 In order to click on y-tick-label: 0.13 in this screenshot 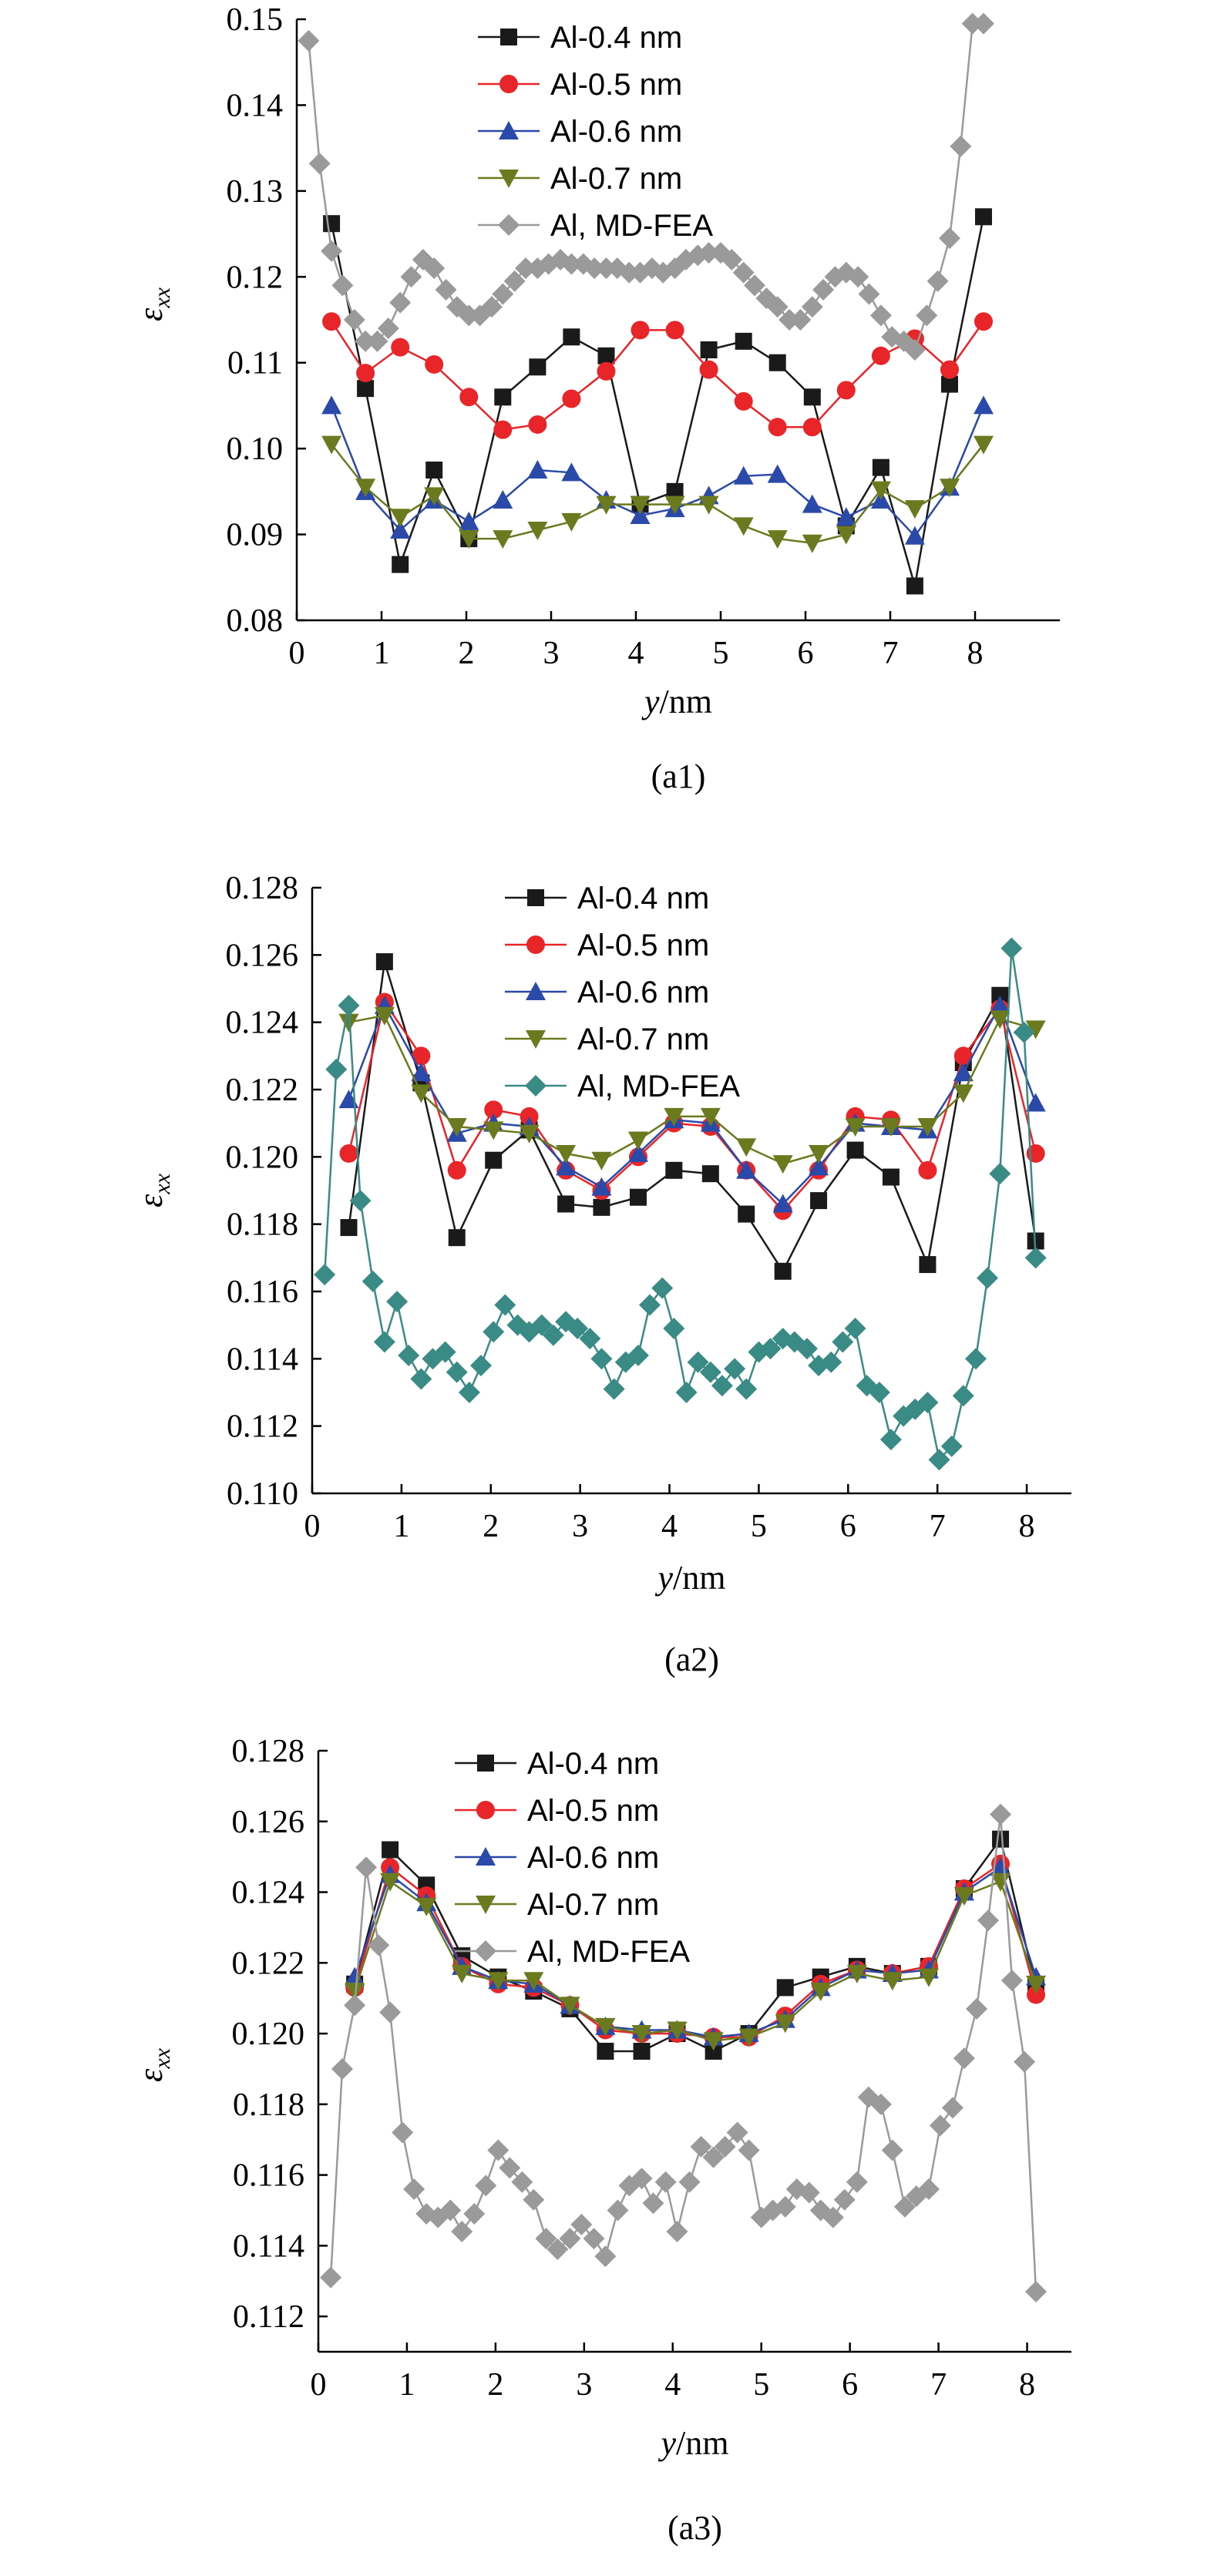, I will do `click(255, 192)`.